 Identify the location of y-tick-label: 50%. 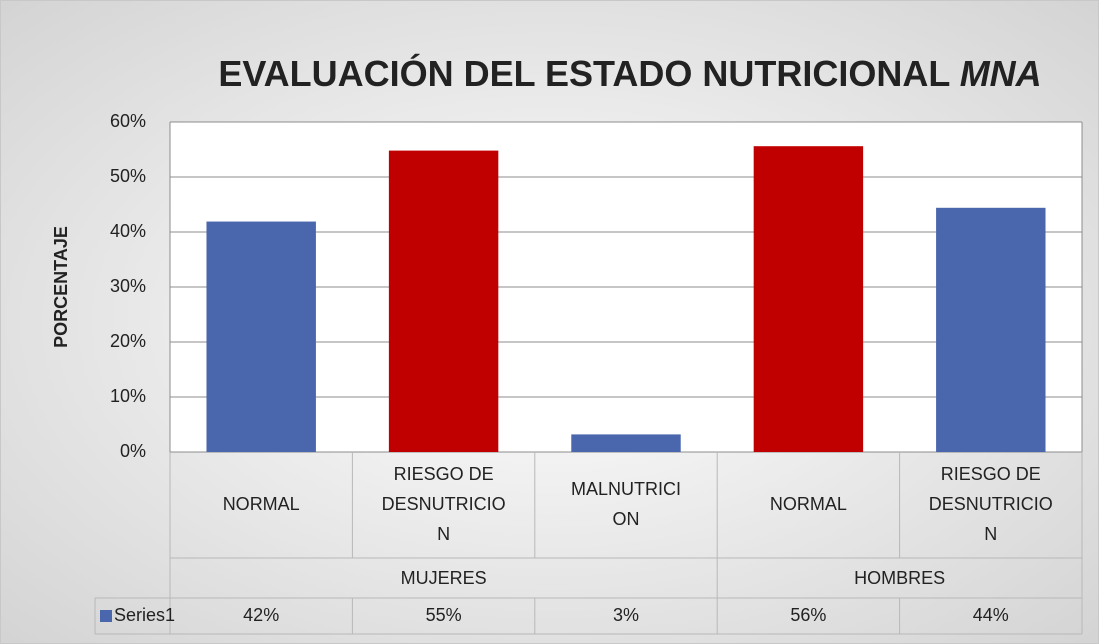
(128, 176).